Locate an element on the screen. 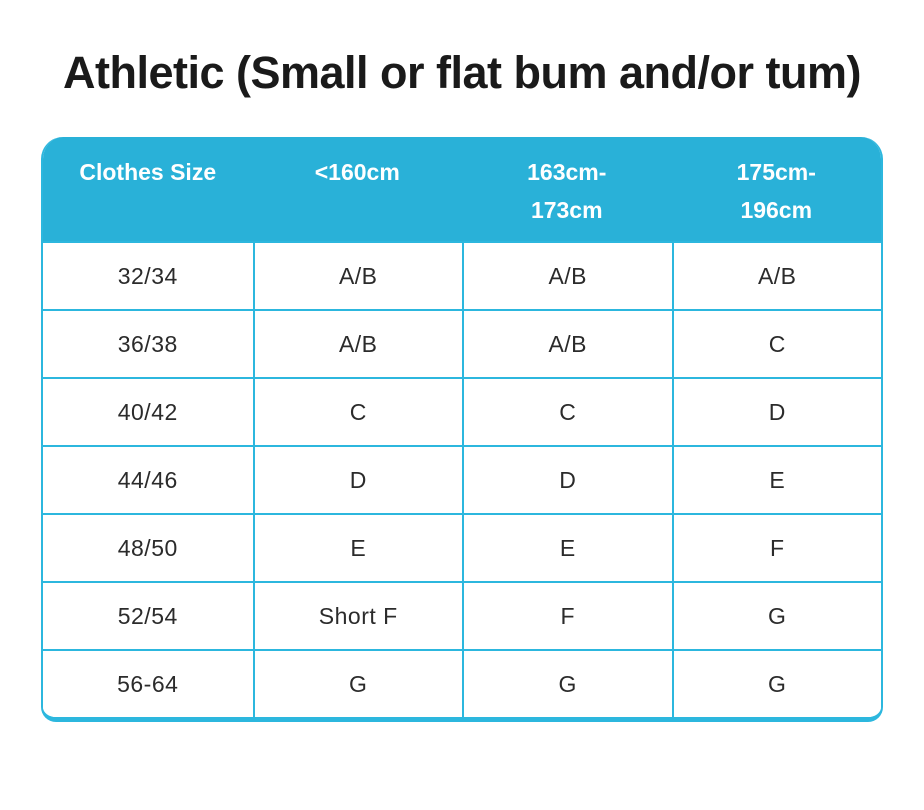 Image resolution: width=924 pixels, height=810 pixels. column-header-clothes-size: Clothes Size is located at coordinates (148, 172).